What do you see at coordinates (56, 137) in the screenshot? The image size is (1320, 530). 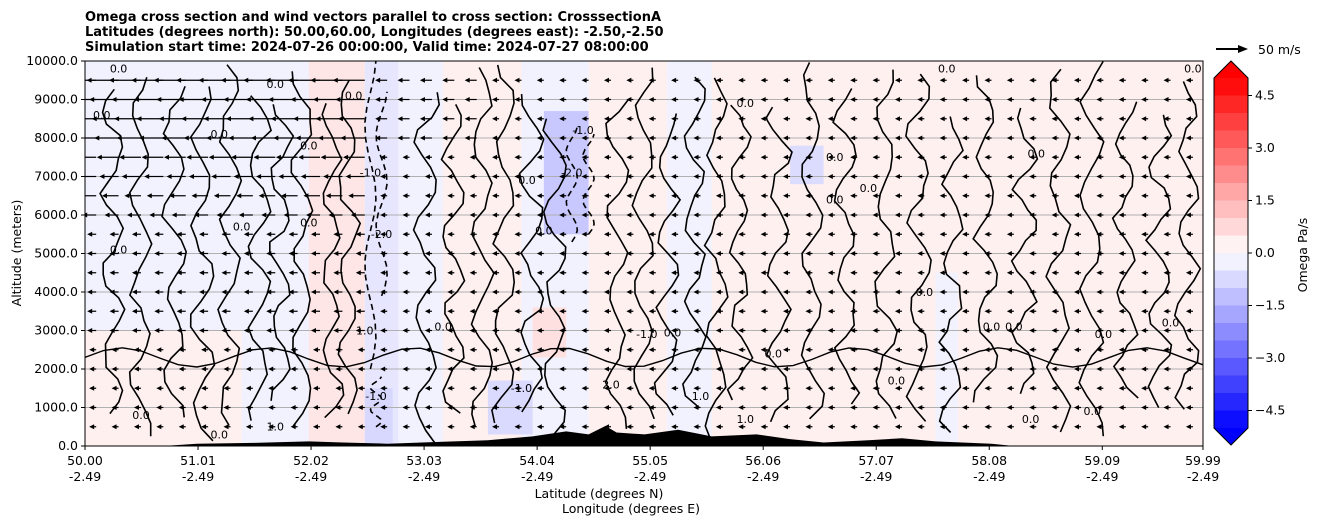 I see `y-tick-label: 8000.0` at bounding box center [56, 137].